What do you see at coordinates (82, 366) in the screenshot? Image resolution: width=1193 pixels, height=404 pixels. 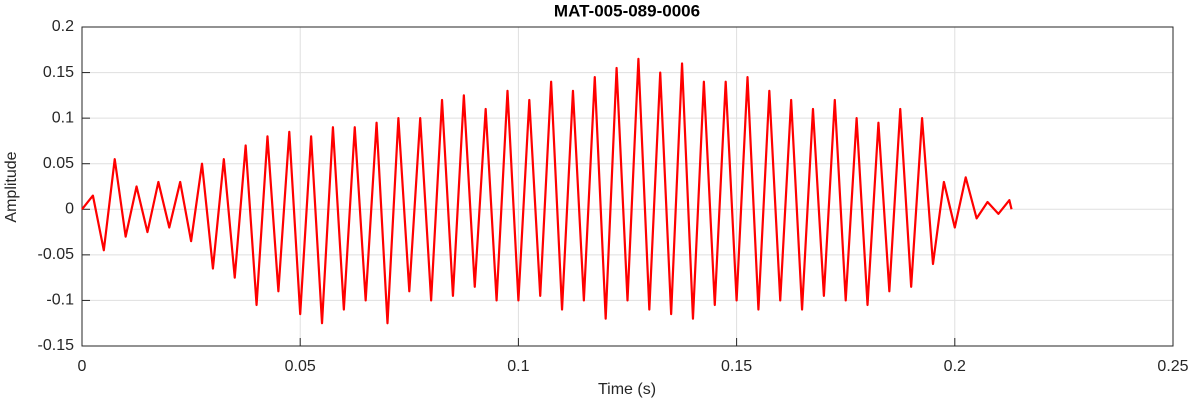 I see `x-tick-label: 0` at bounding box center [82, 366].